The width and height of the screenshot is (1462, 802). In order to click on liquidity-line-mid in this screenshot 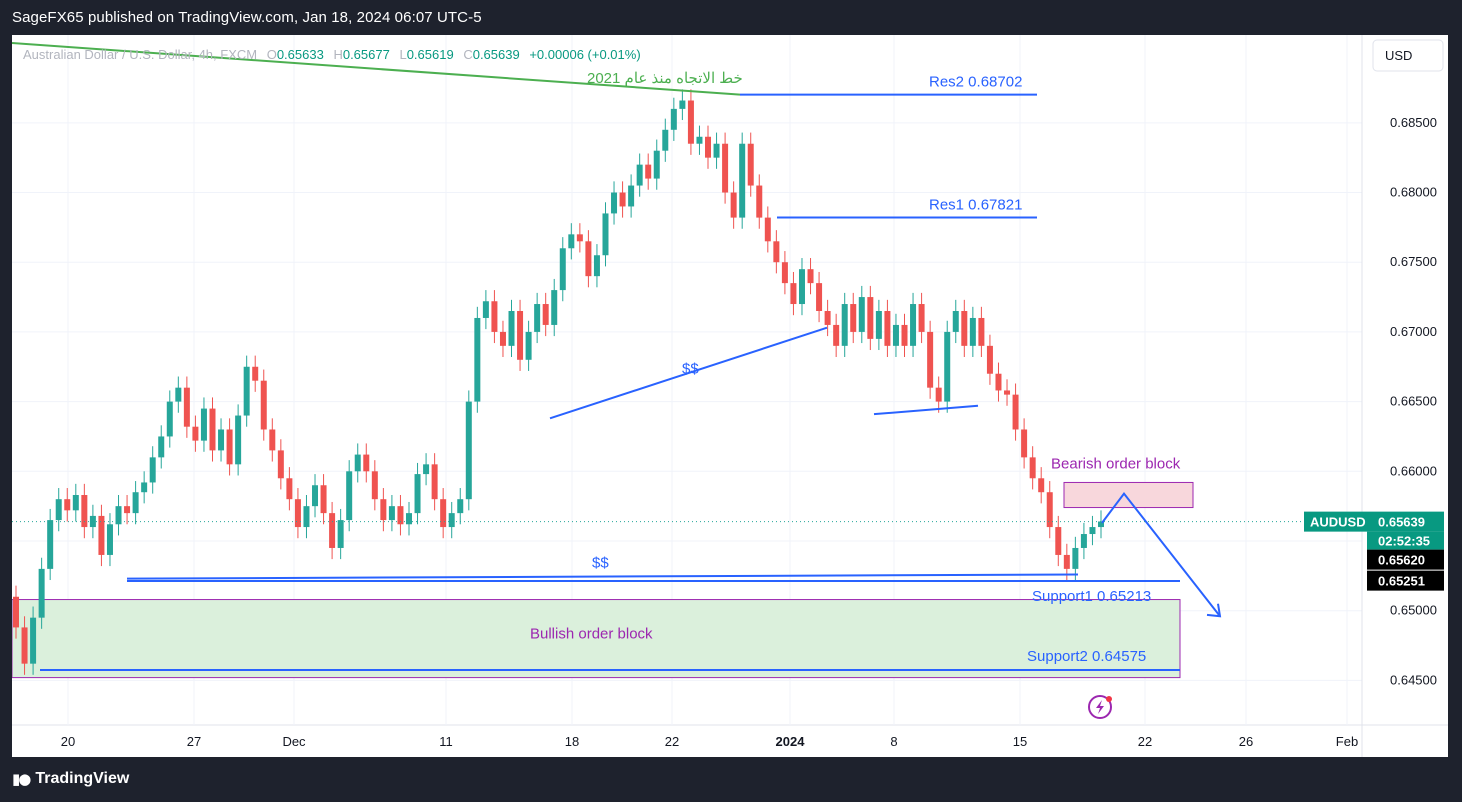, I will do `click(602, 576)`.